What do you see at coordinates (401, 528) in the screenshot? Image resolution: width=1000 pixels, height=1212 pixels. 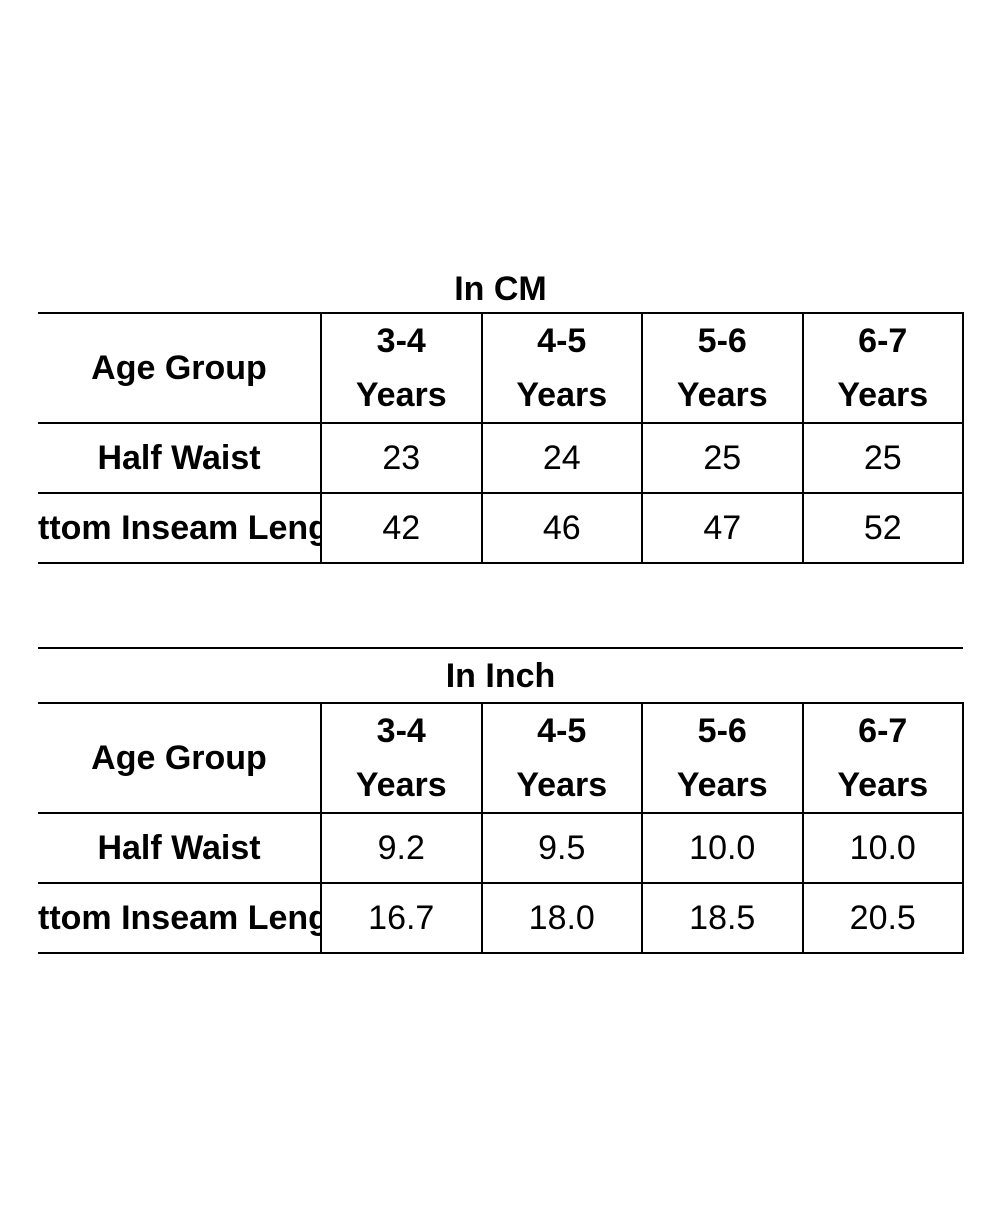 I see `table-cell: 42` at bounding box center [401, 528].